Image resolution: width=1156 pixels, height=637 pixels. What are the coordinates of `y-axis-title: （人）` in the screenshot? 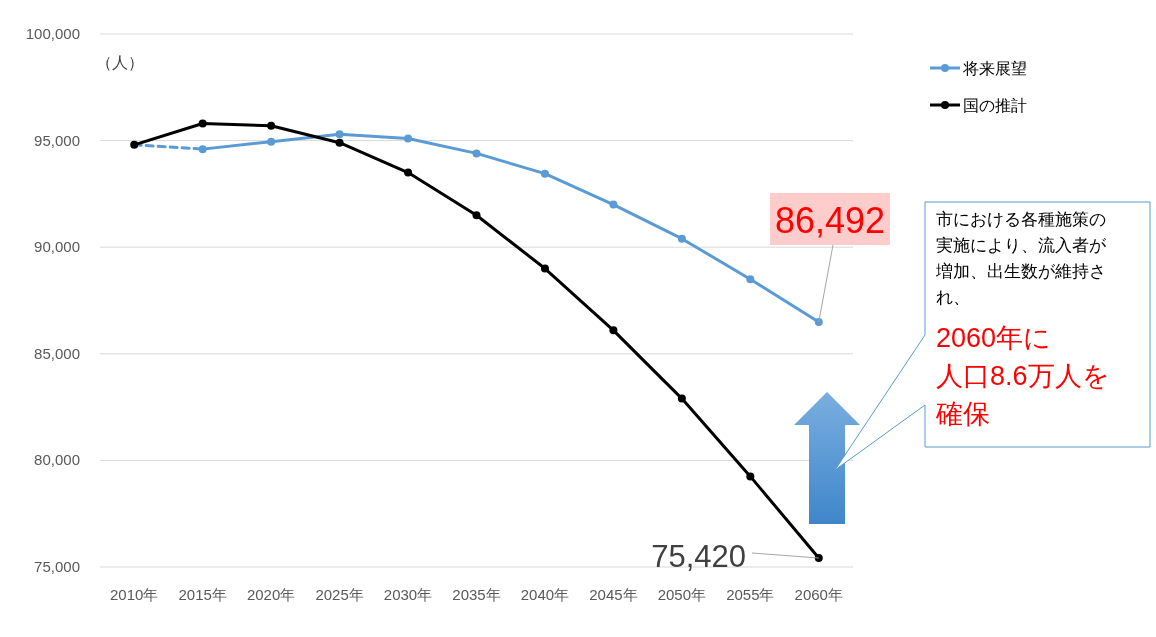 It's located at (120, 62).